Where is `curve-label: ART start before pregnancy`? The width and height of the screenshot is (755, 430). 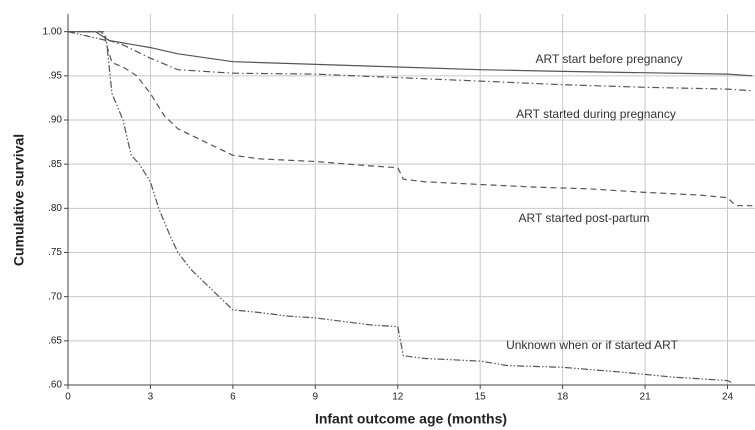
curve-label: ART start before pregnancy is located at coordinates (609, 59).